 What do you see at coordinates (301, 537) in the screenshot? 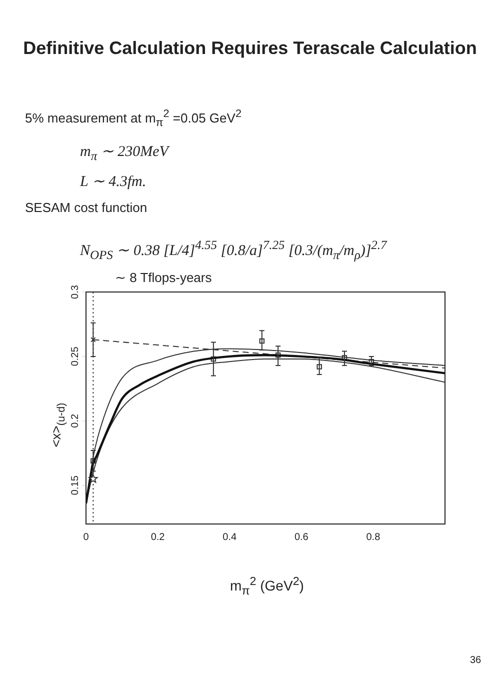
I see `x-tick-label: 0.6` at bounding box center [301, 537].